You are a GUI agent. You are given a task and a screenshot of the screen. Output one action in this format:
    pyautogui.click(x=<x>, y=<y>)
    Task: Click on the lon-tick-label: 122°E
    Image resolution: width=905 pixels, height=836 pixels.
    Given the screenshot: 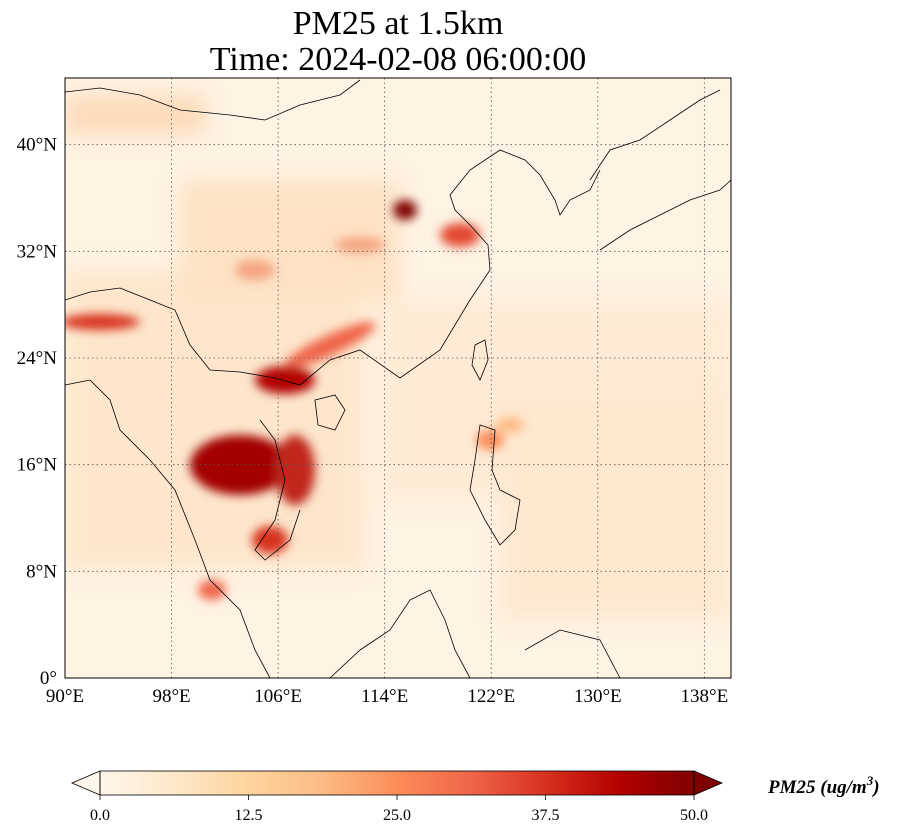 What is the action you would take?
    pyautogui.click(x=491, y=696)
    